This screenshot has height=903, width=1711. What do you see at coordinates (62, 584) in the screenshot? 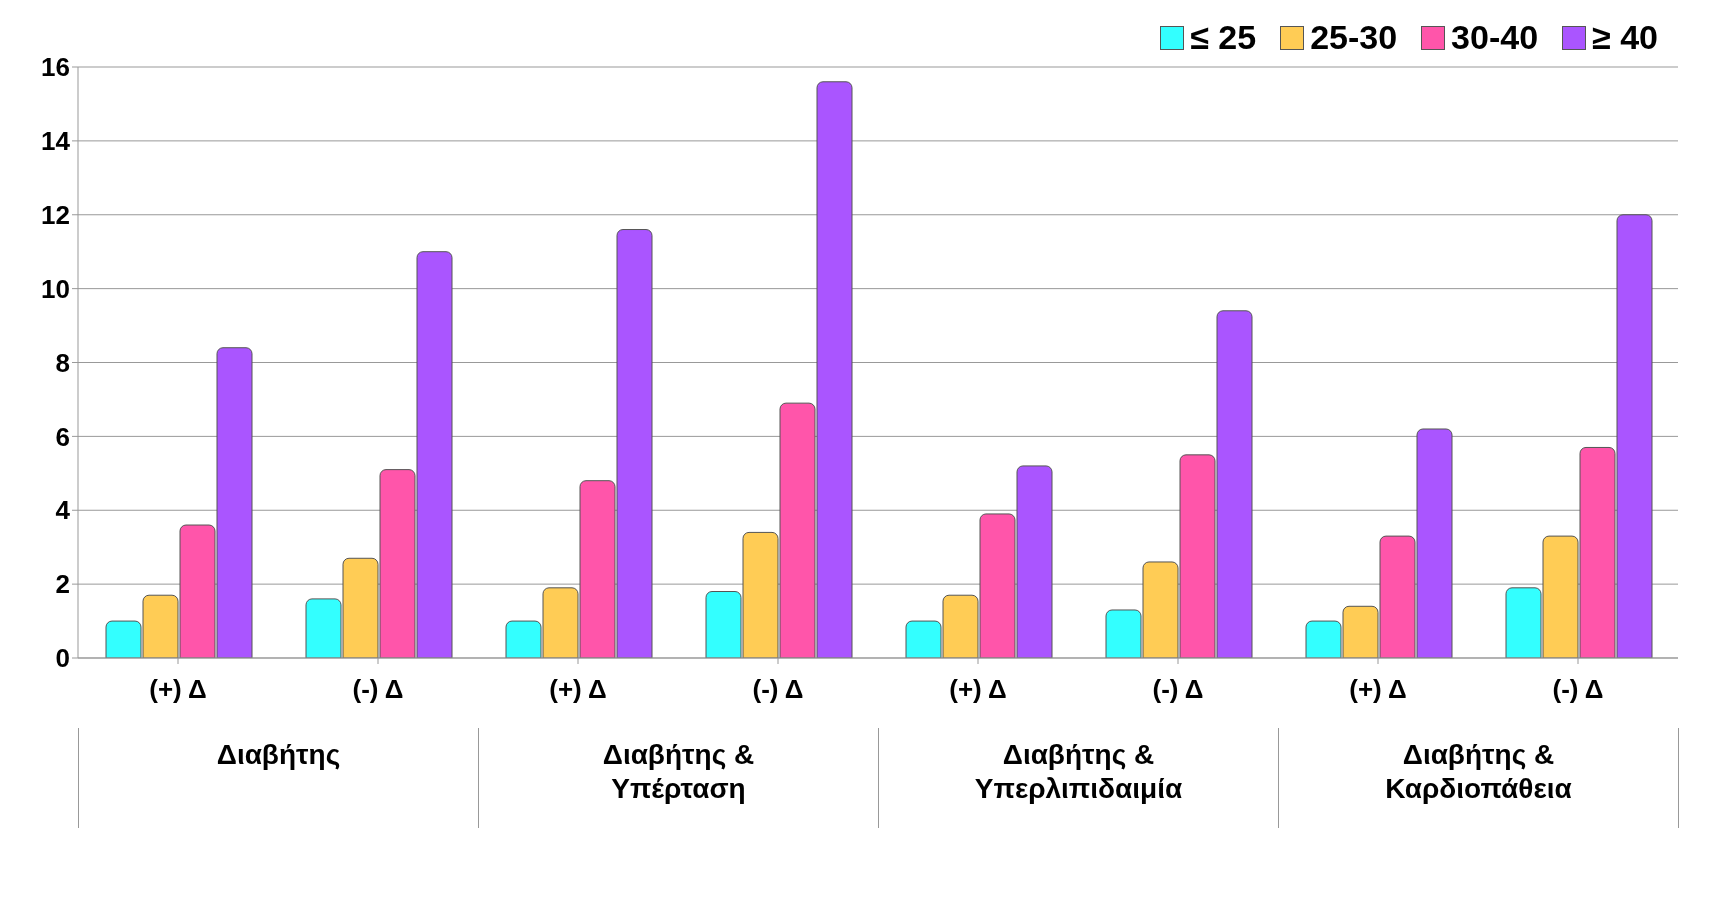
I see `y-tick-label: 2` at bounding box center [62, 584].